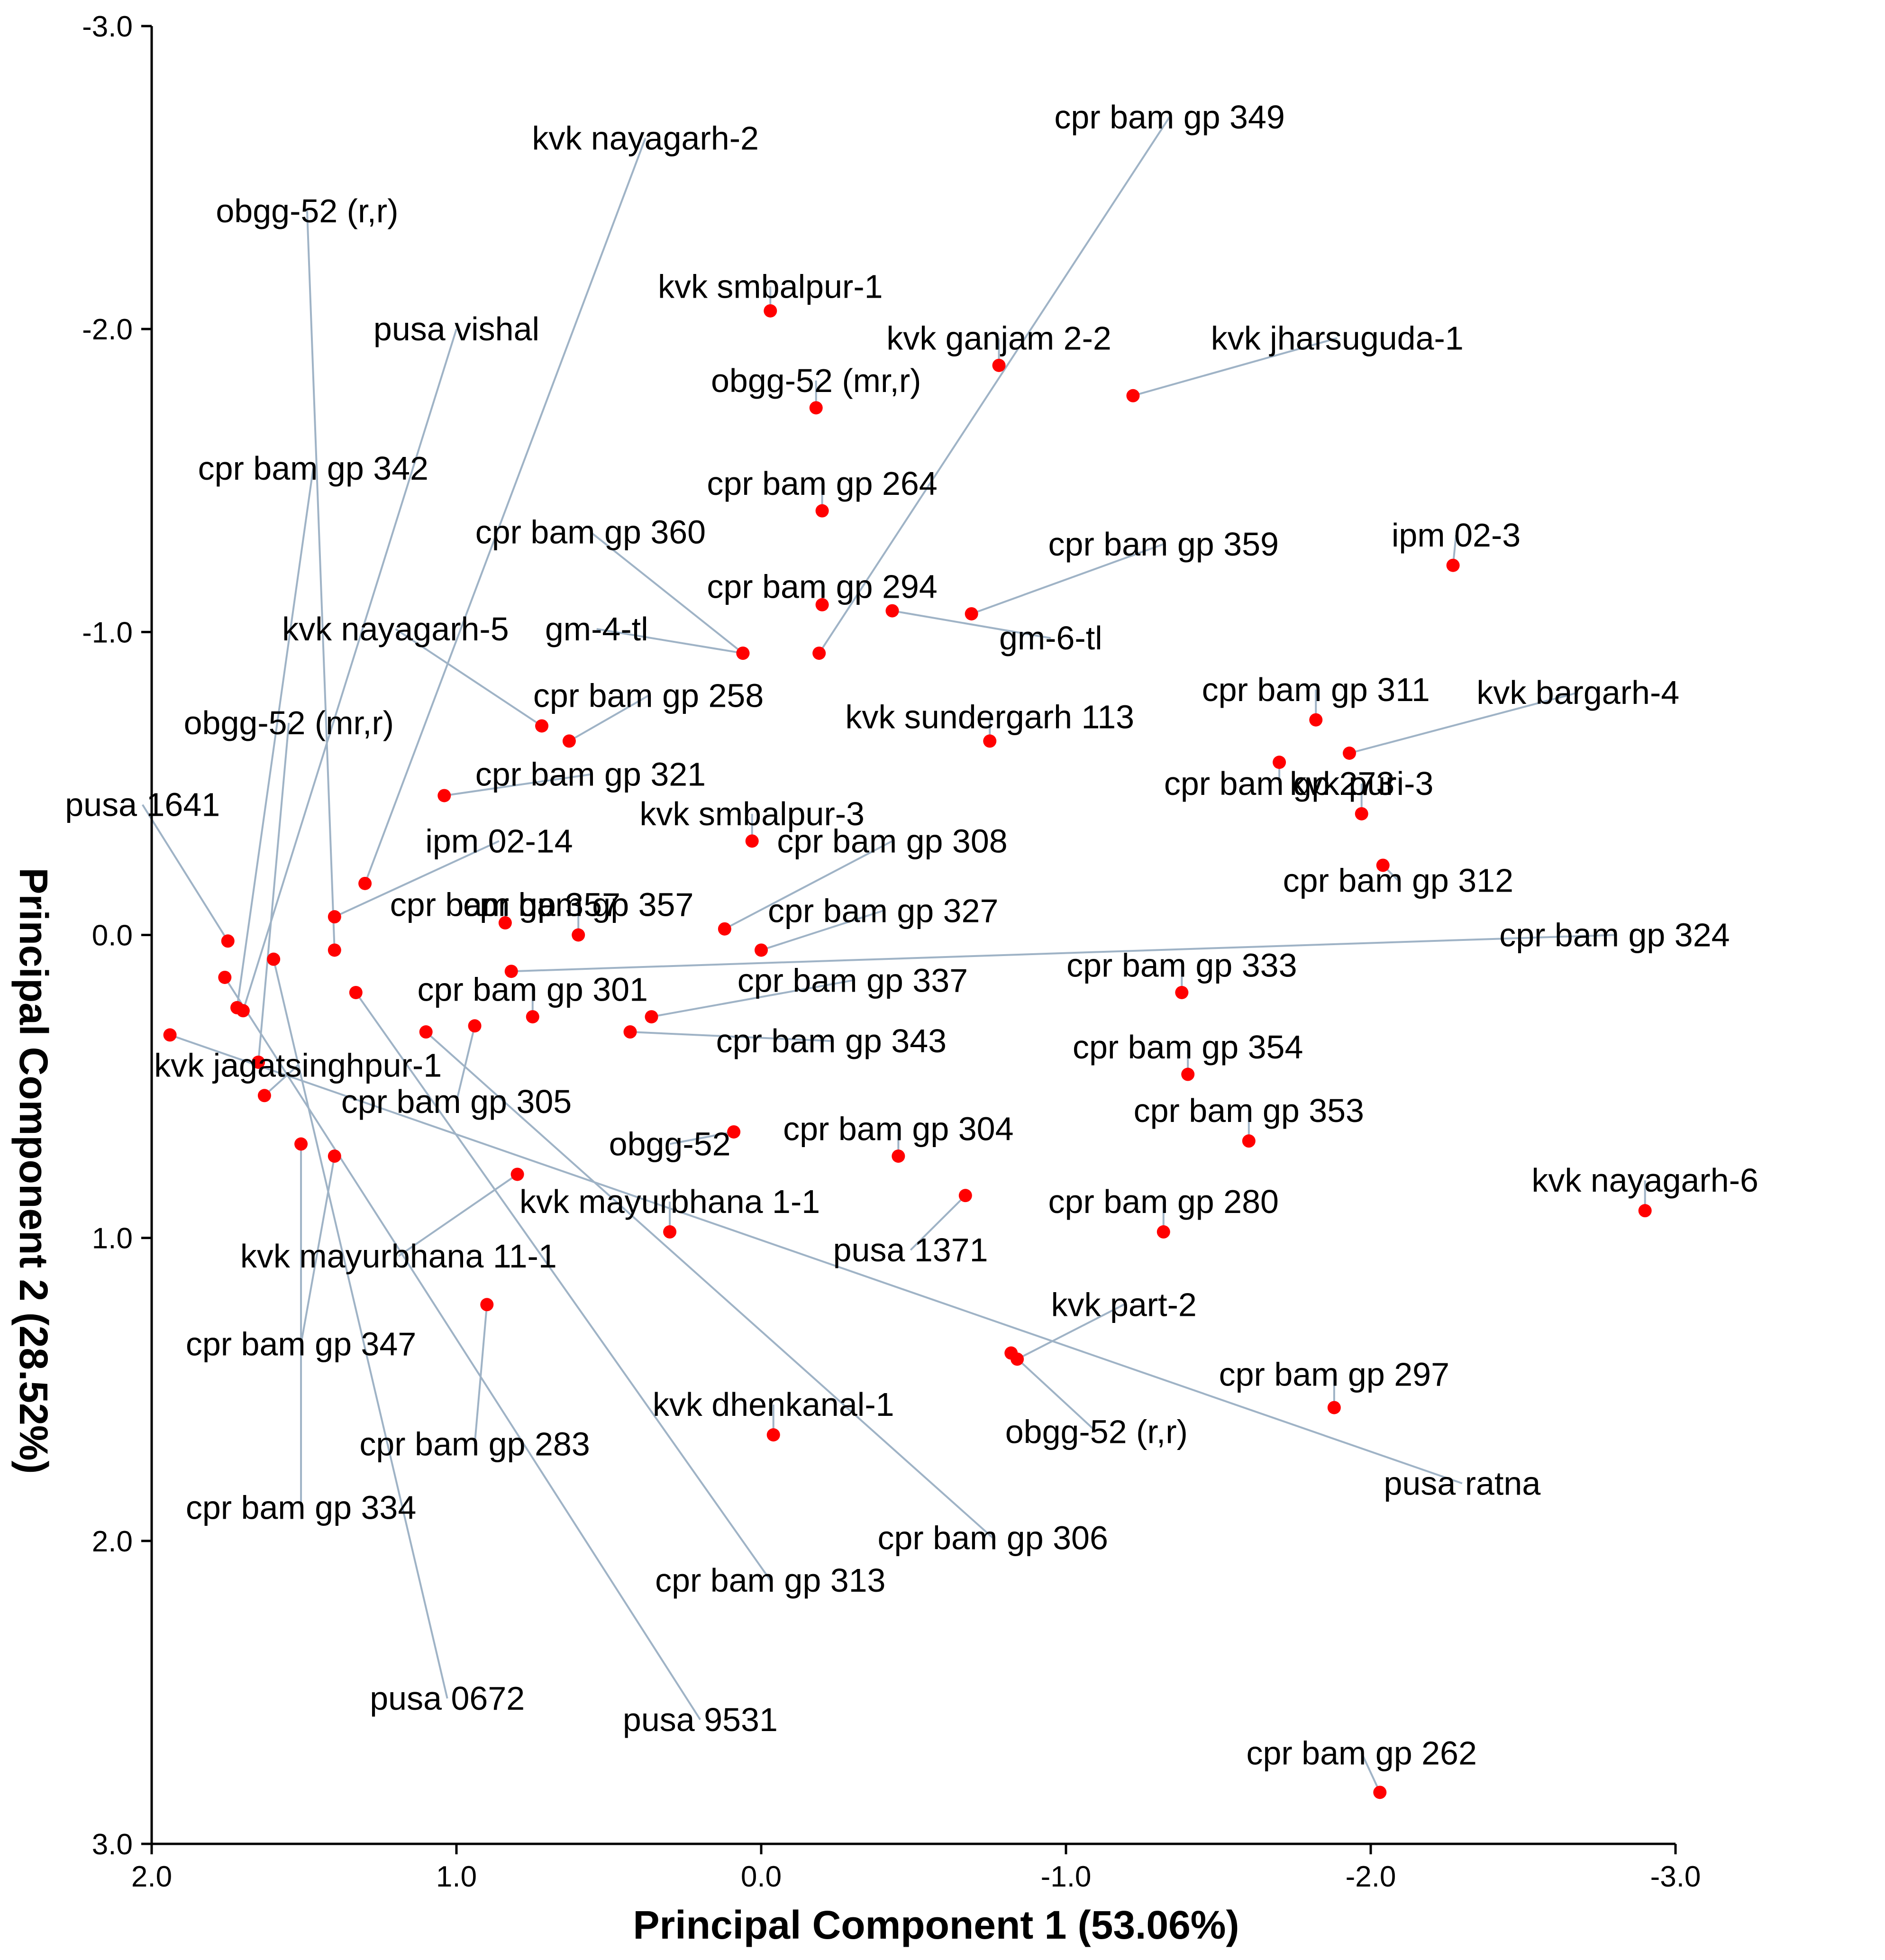  What do you see at coordinates (1050, 638) in the screenshot?
I see `point-label: gm-6-tl` at bounding box center [1050, 638].